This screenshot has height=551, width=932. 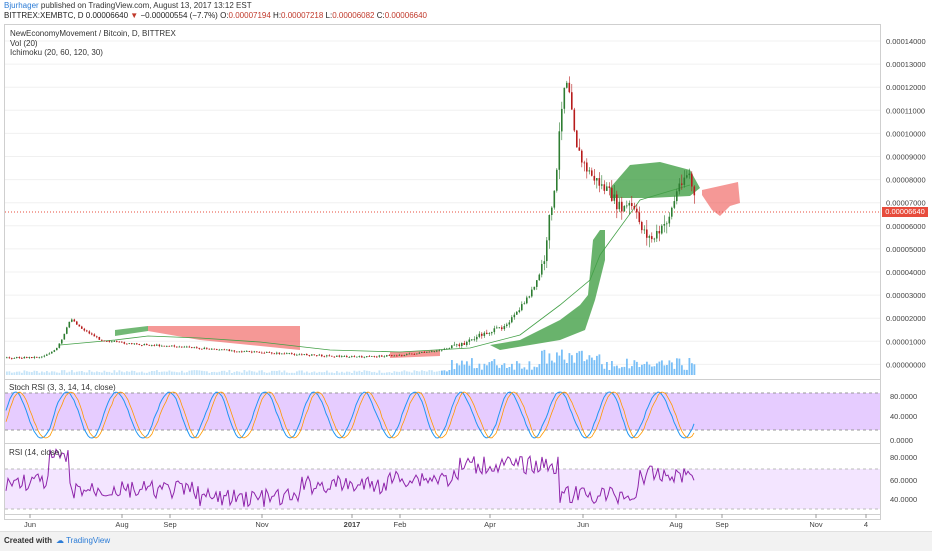 What do you see at coordinates (446, 521) in the screenshot?
I see `time-axis: Jun Aug Sep Nov 2017 Feb Apr Jun Aug Sep Nov 4` at bounding box center [446, 521].